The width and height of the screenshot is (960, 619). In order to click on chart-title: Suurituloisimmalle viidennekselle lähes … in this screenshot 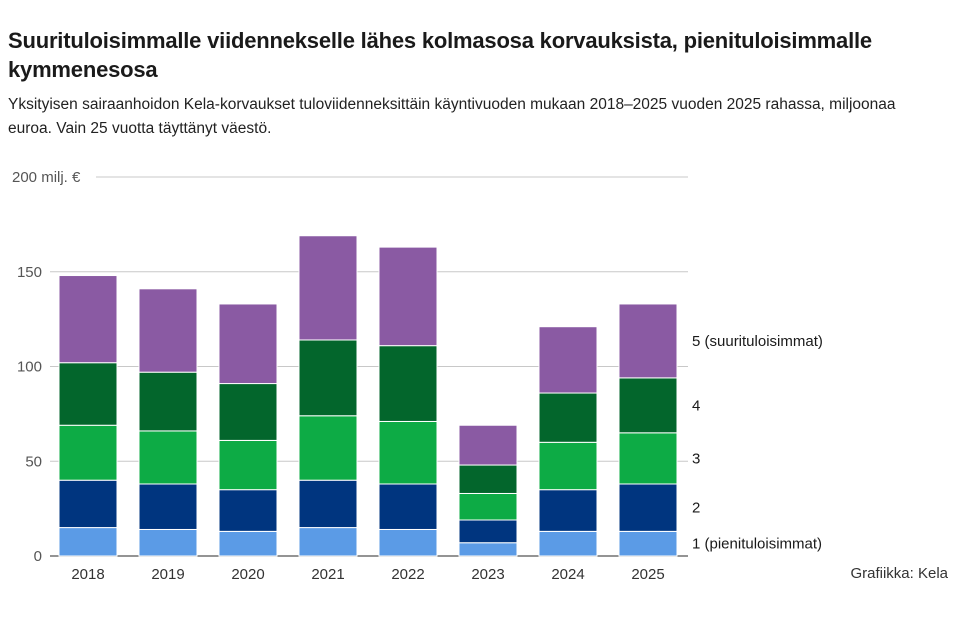, I will do `click(440, 55)`.